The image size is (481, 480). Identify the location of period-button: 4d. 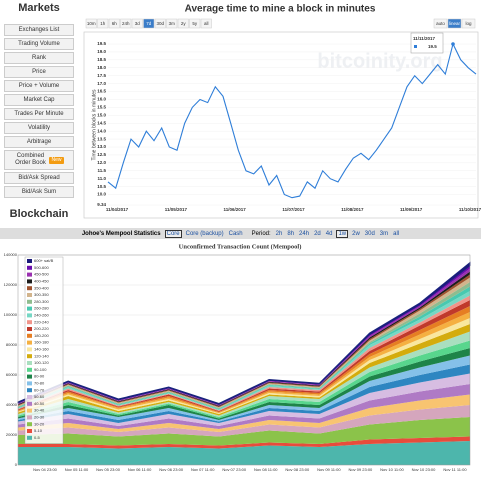
(329, 233).